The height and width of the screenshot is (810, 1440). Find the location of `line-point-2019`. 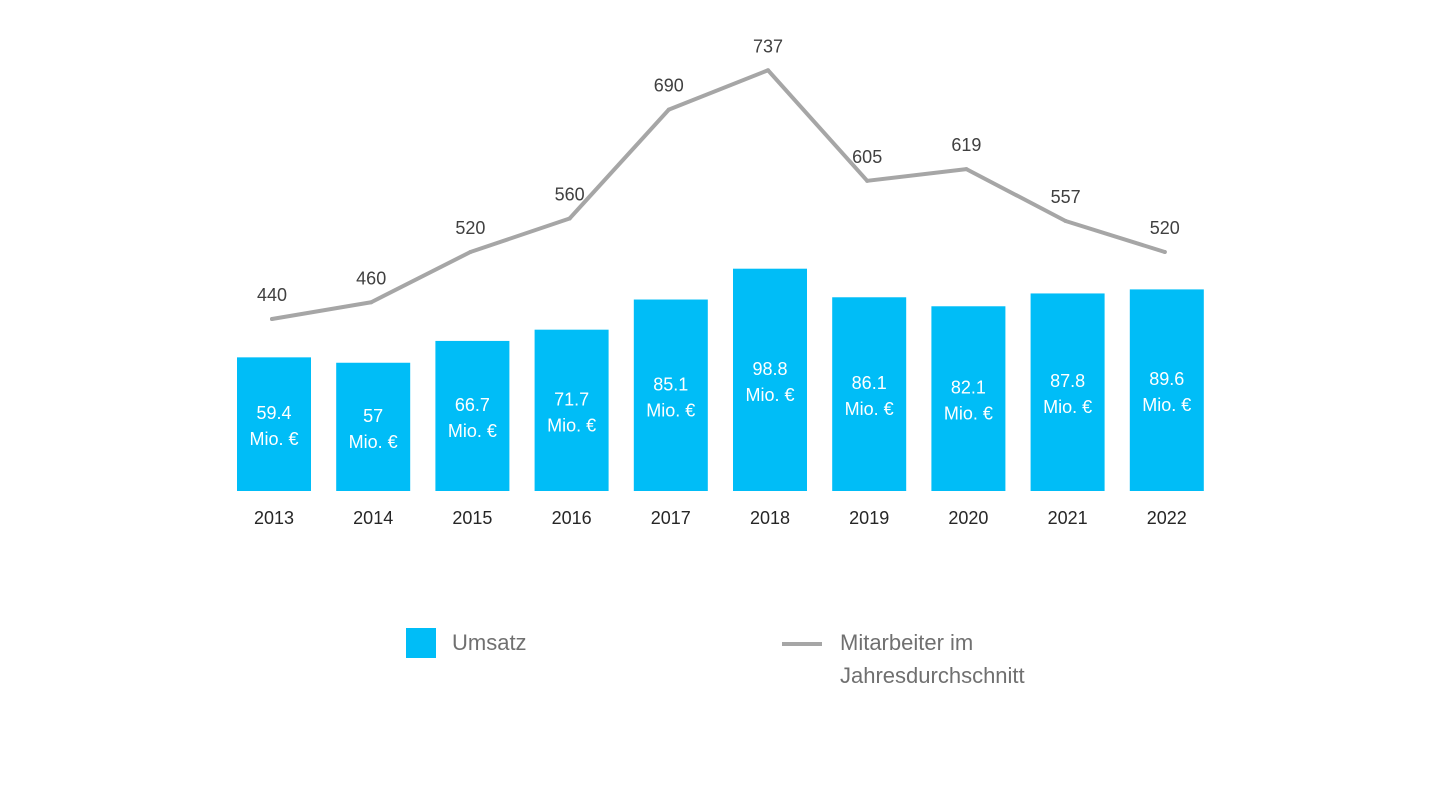

line-point-2019 is located at coordinates (867, 180).